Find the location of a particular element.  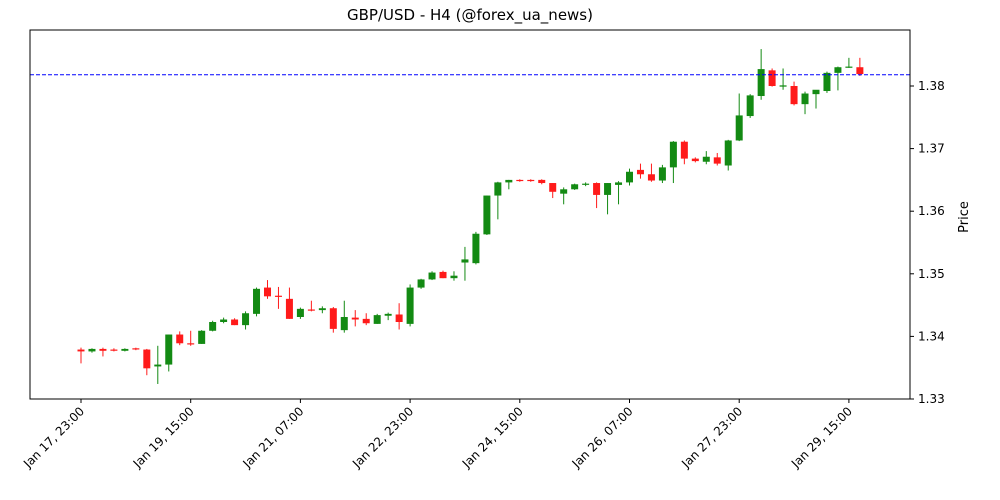

y-tick-label: 1.36 is located at coordinates (931, 211).